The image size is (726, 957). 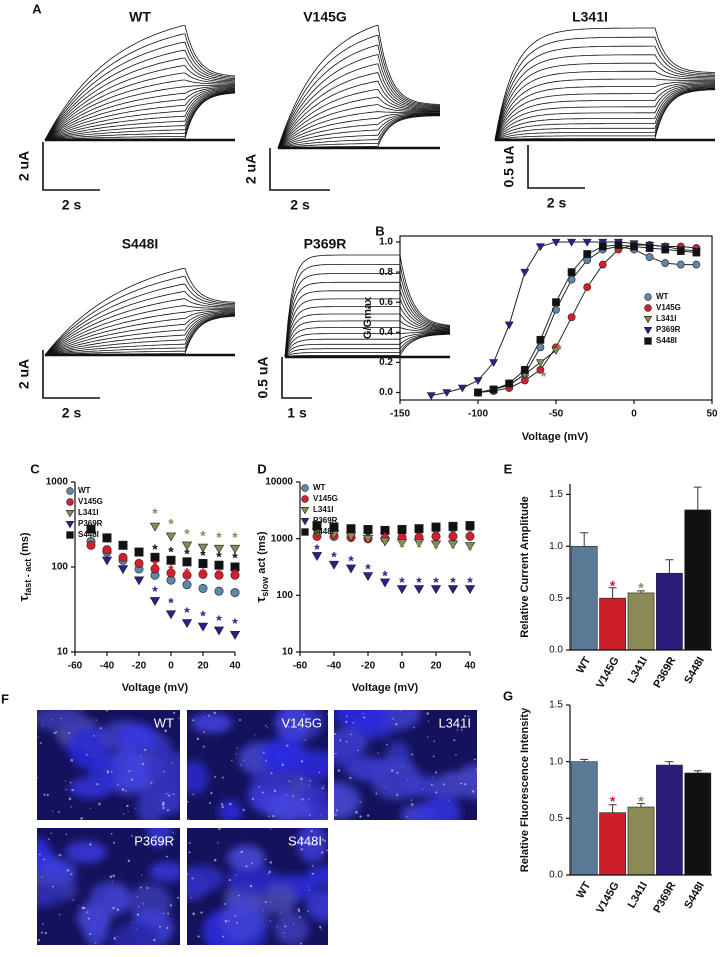 I want to click on x-tick-label: 40, so click(x=470, y=666).